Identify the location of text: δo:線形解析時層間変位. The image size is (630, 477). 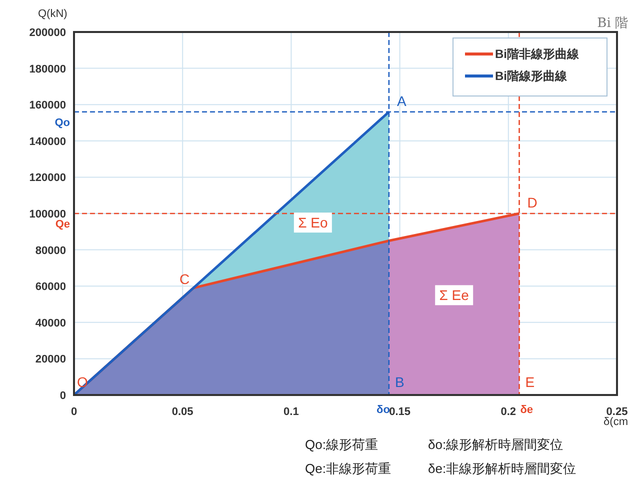
(496, 444).